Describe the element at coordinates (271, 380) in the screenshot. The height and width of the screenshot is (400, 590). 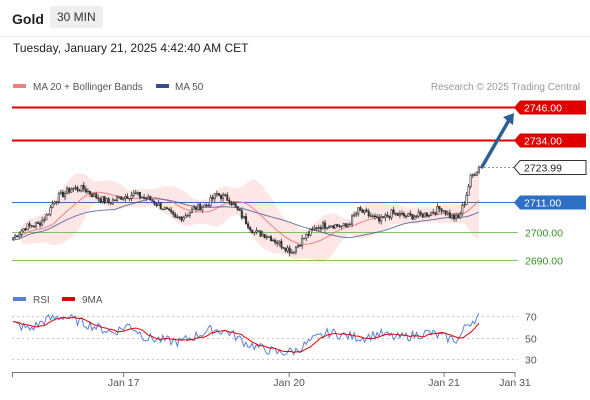
I see `x-axis: Jan 17 Jan 20 Jan 21 Jan 31` at that location.